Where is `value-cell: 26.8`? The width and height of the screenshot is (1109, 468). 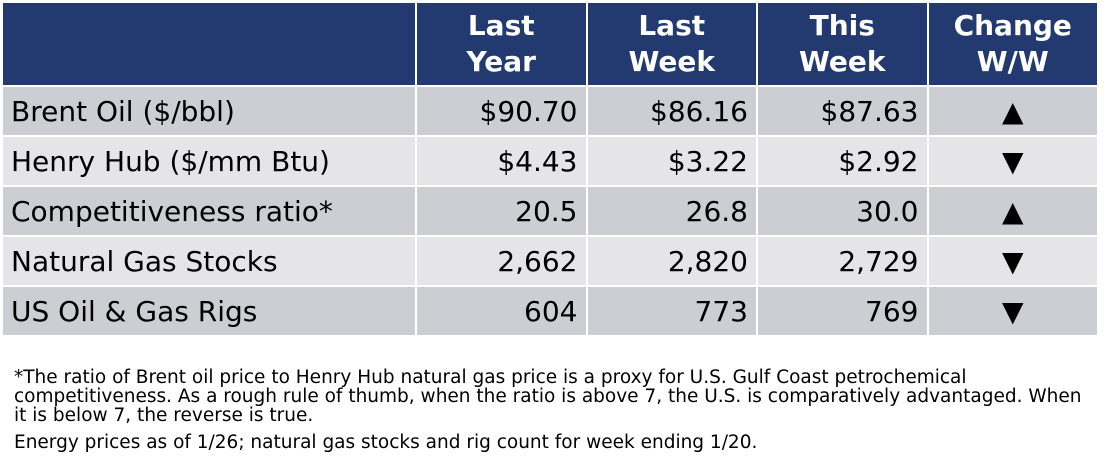
value-cell: 26.8 is located at coordinates (671, 211).